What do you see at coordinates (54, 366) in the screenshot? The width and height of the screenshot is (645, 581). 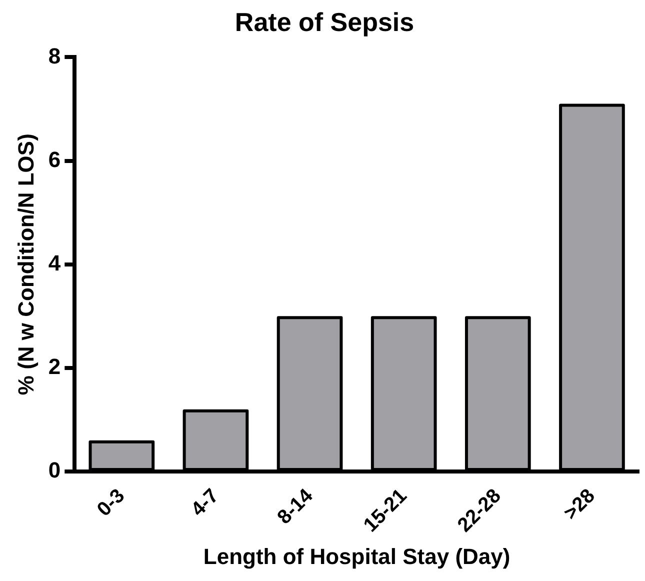 I see `y-tick-label: 2` at bounding box center [54, 366].